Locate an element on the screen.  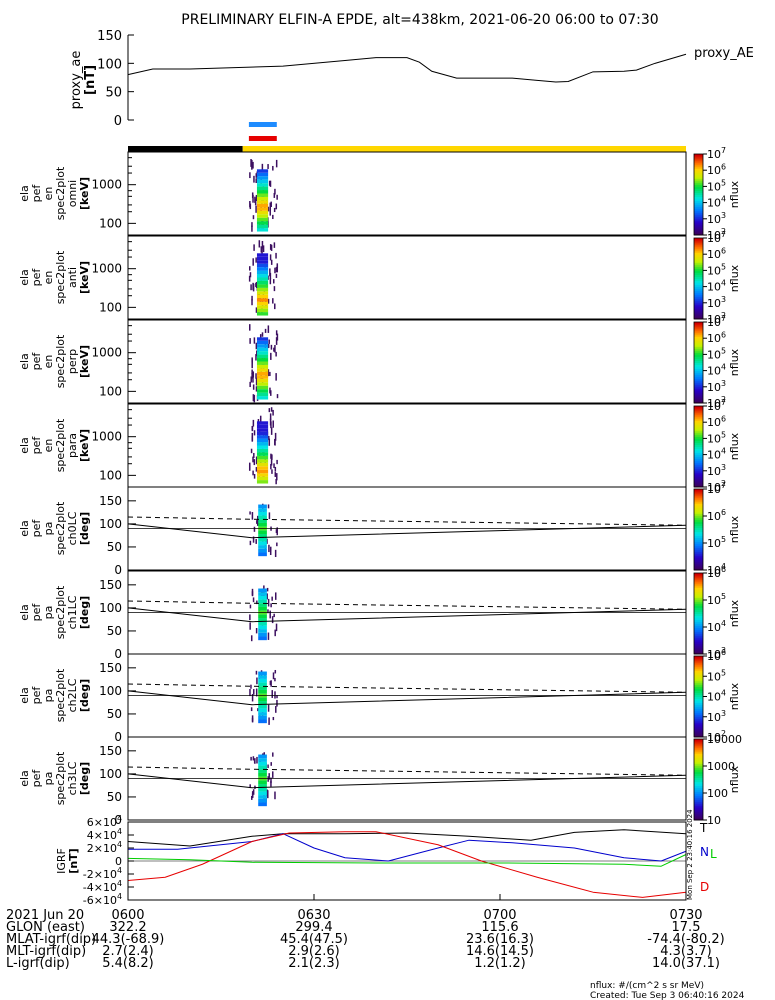
y-tick-label: -6×104 is located at coordinates (102, 899).